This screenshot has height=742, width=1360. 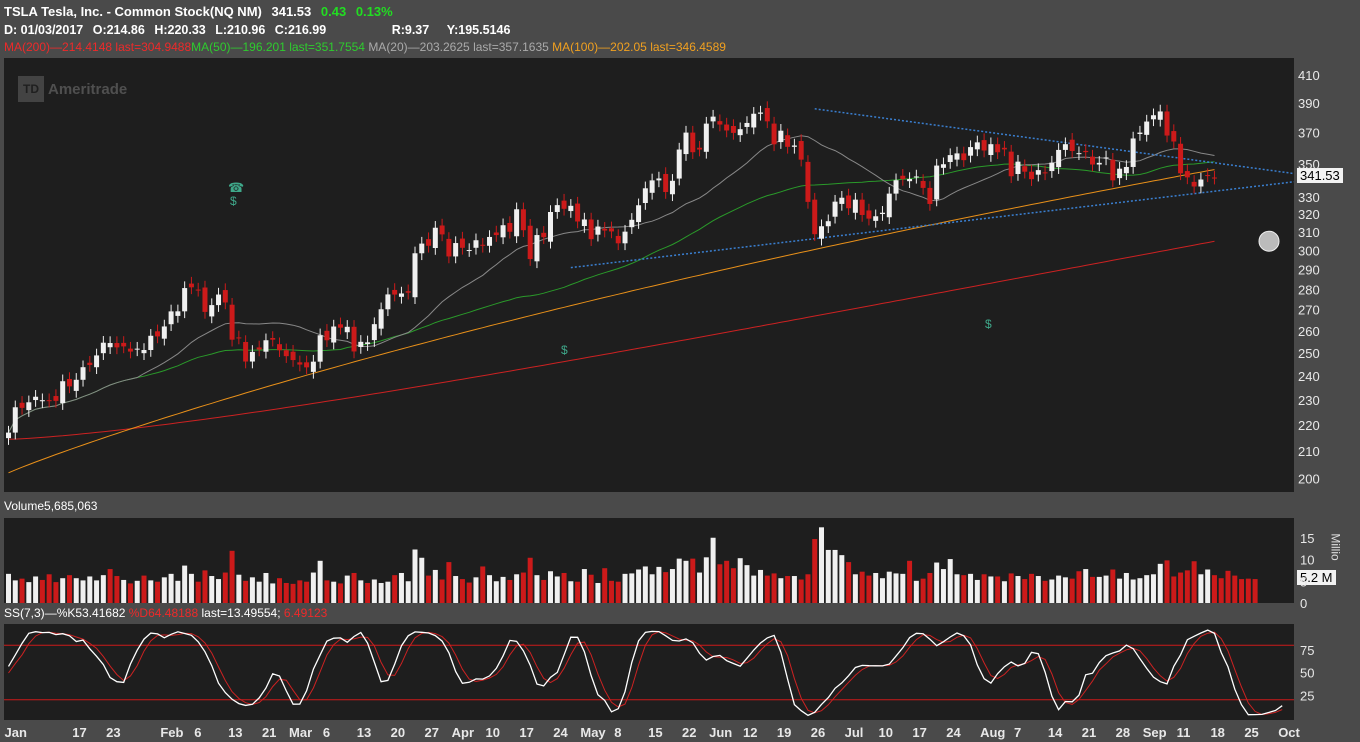 What do you see at coordinates (300, 30) in the screenshot?
I see `close-readout: C:216.99` at bounding box center [300, 30].